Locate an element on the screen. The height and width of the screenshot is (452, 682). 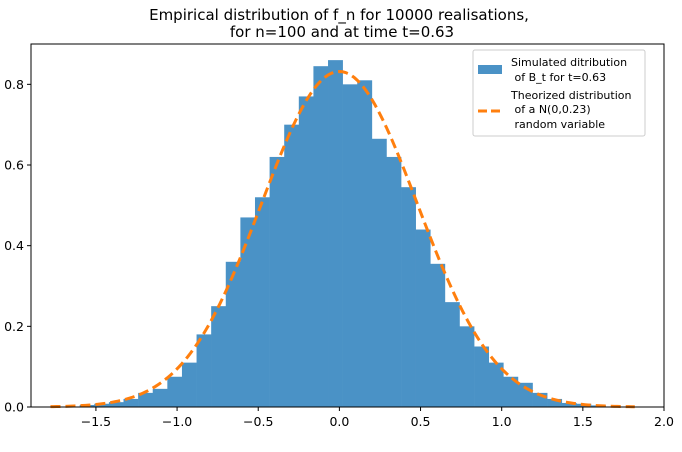
x-tick-label: 1.5 is located at coordinates (583, 421).